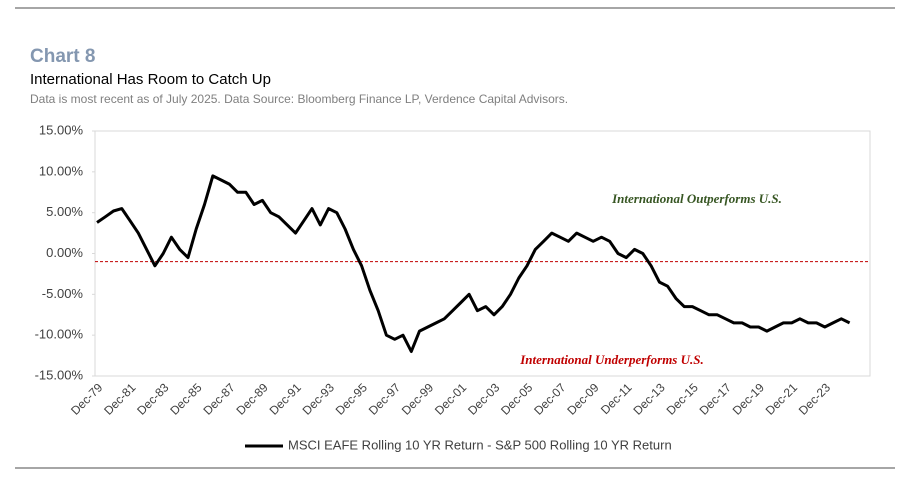 The height and width of the screenshot is (487, 910). Describe the element at coordinates (682, 398) in the screenshot. I see `x-tick-label: Dec-15` at that location.